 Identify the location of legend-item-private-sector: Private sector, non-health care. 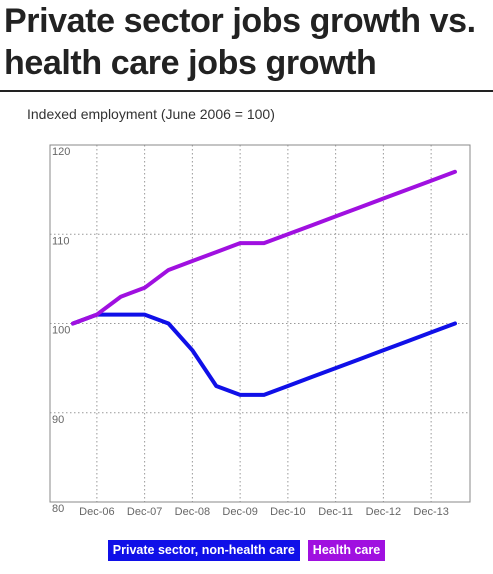
(203, 550).